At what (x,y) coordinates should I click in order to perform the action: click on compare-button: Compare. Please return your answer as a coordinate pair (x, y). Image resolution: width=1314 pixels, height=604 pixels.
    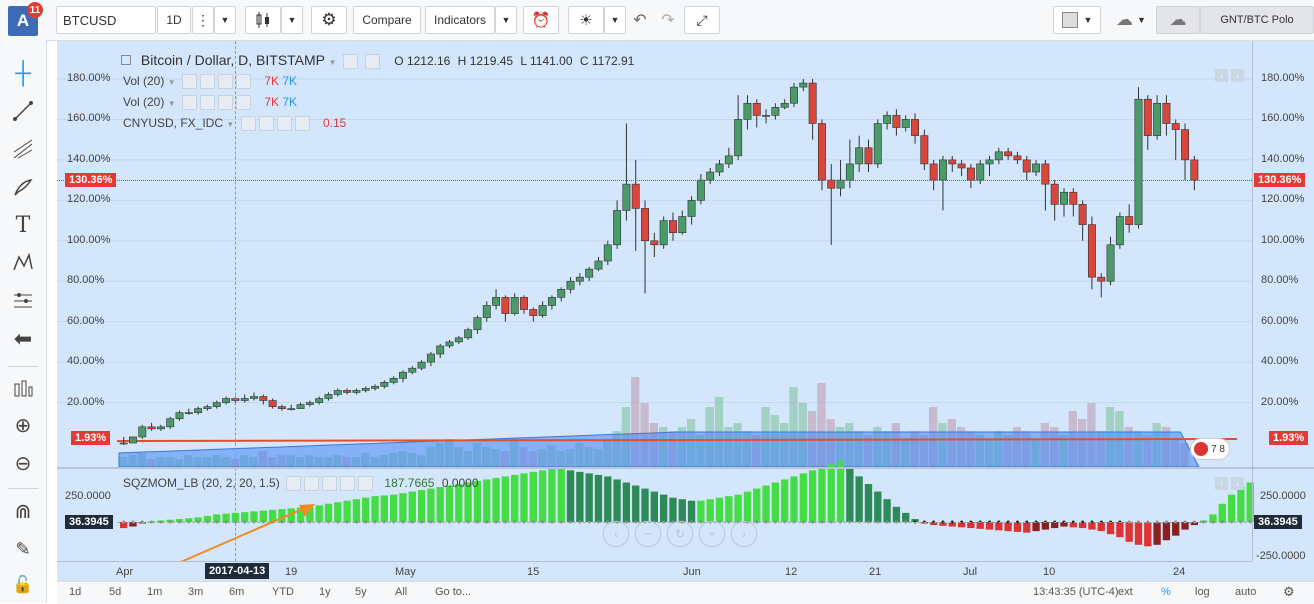
    Looking at the image, I should click on (387, 20).